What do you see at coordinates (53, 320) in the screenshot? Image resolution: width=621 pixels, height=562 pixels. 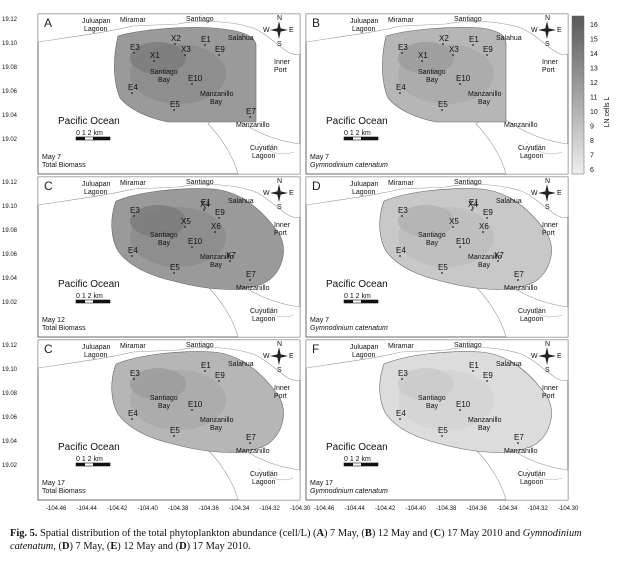 I see `panel-date: May 12` at bounding box center [53, 320].